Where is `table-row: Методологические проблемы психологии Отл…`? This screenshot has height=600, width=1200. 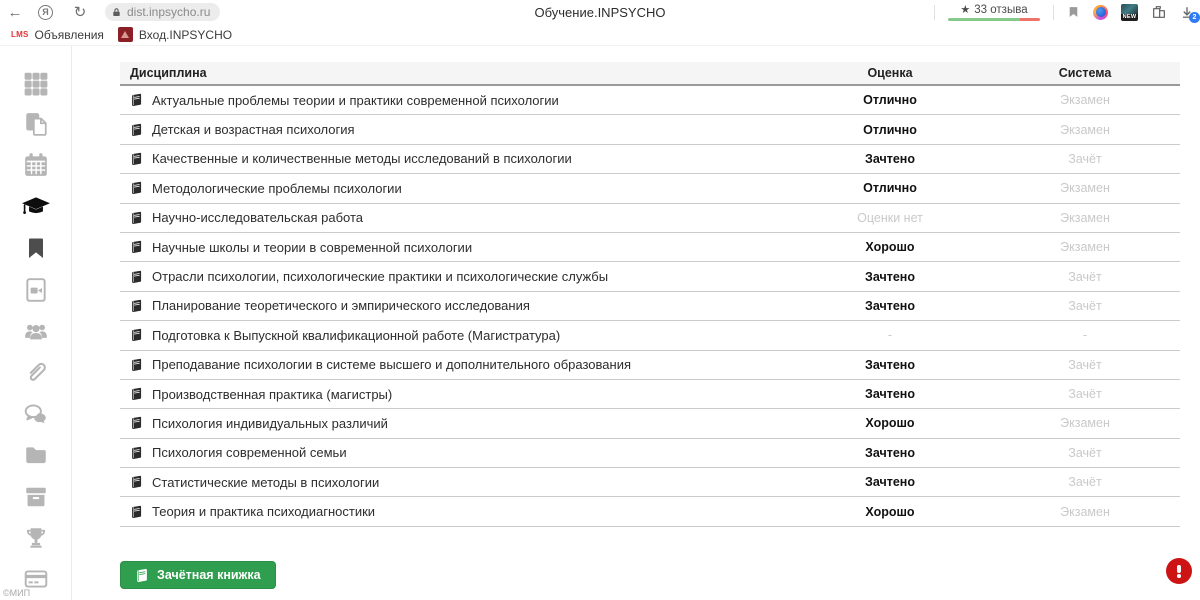
table-row: Методологические проблемы психологии Отл… is located at coordinates (650, 189).